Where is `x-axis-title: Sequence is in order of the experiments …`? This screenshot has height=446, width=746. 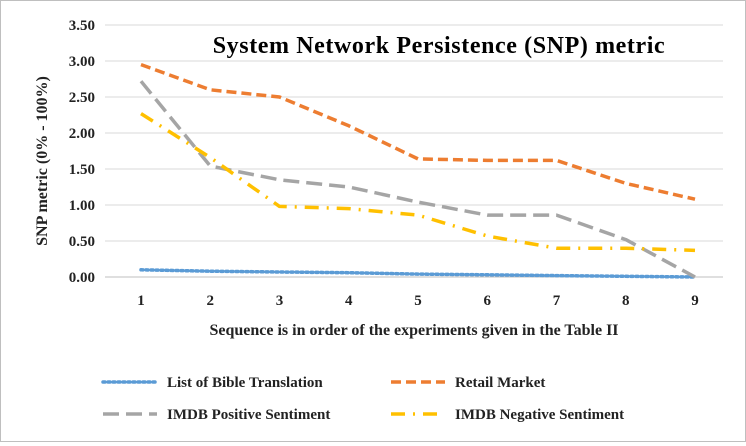
x-axis-title: Sequence is in order of the experiments … is located at coordinates (413, 330).